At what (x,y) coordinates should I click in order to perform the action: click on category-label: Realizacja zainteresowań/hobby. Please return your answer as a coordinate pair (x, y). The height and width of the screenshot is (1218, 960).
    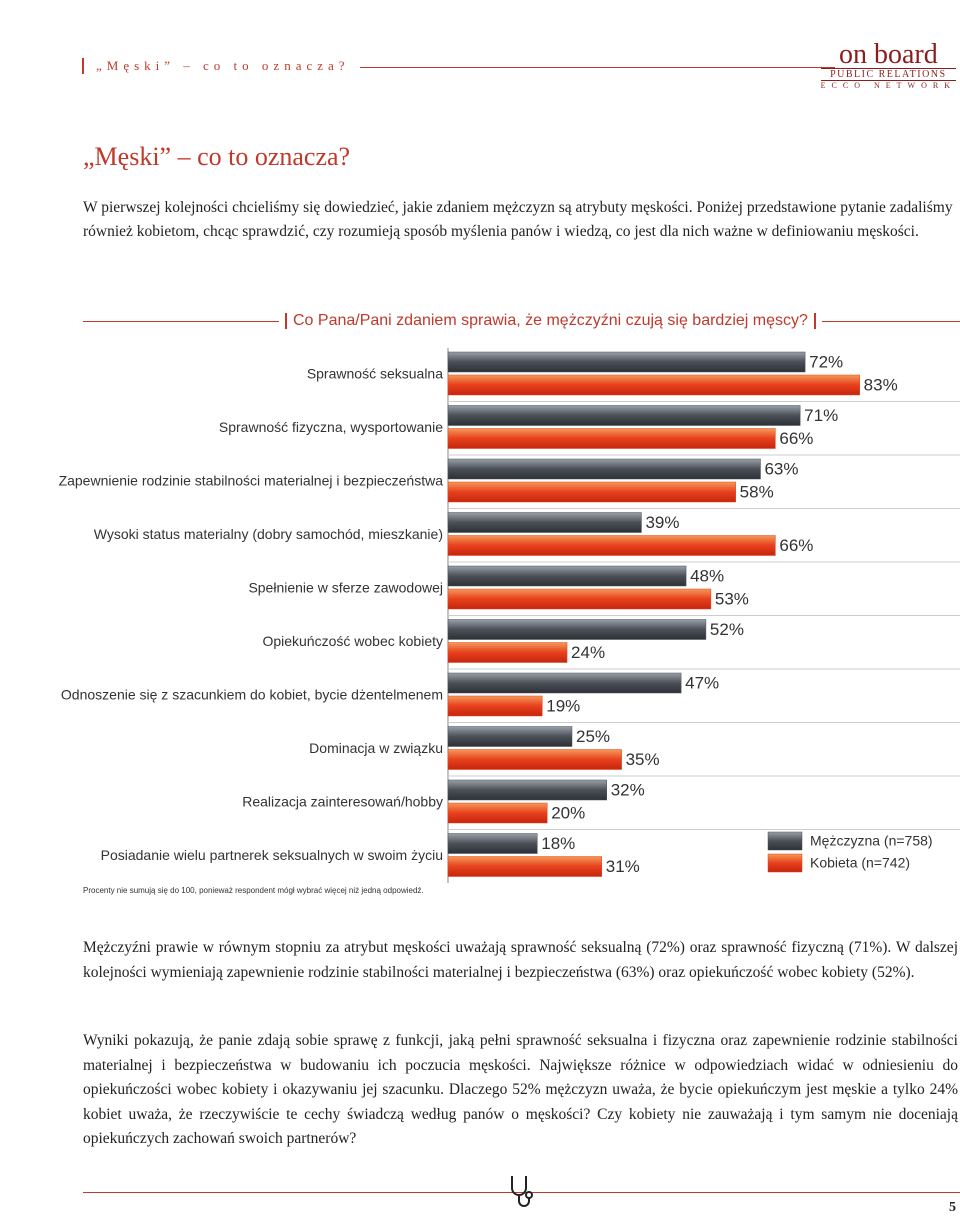
    Looking at the image, I should click on (342, 802).